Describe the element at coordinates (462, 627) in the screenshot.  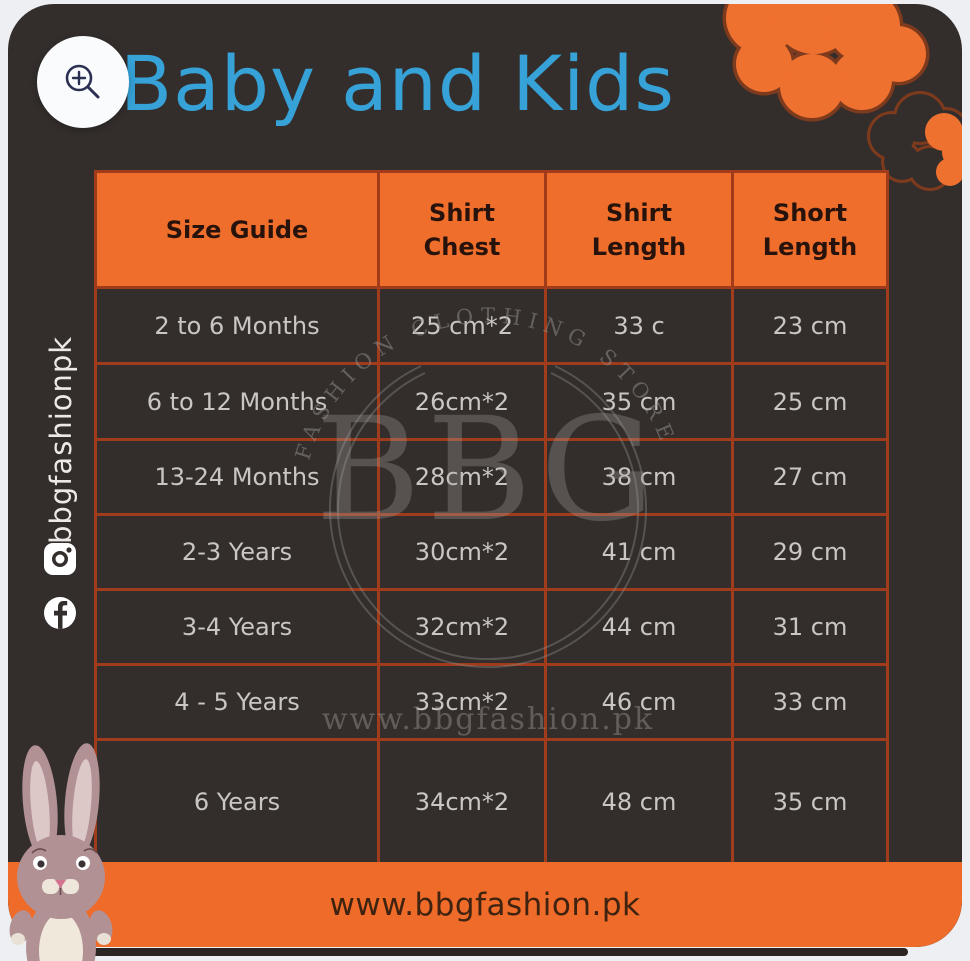
I see `table-cell: 32cm*2` at that location.